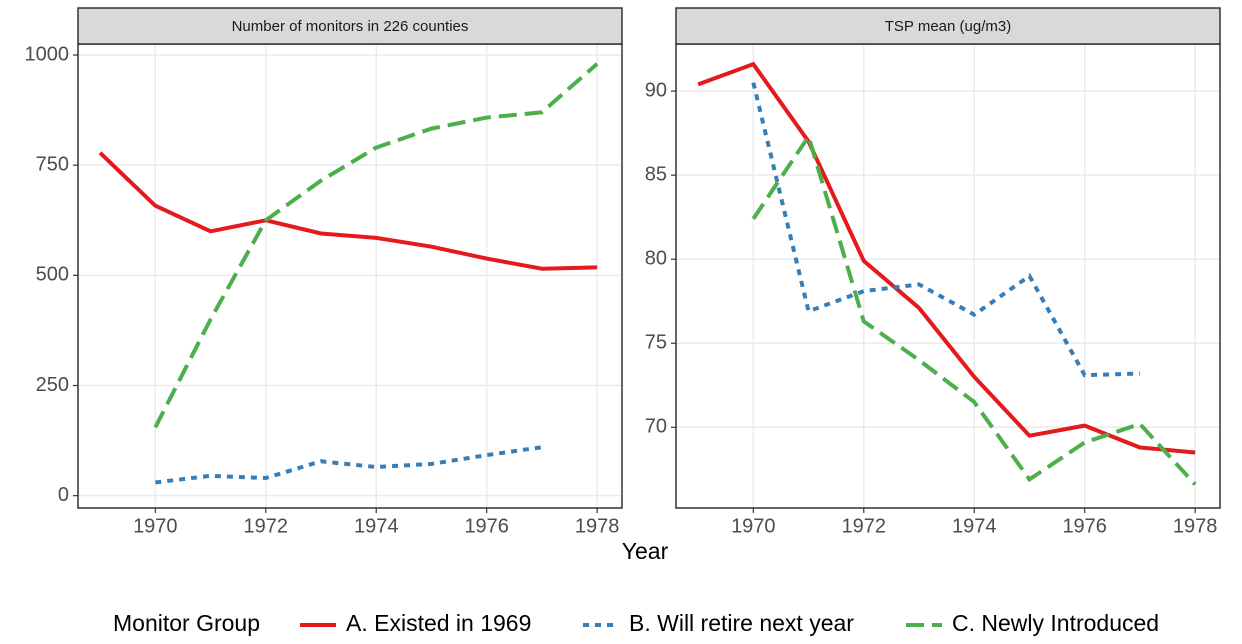 Image resolution: width=1242 pixels, height=644 pixels. What do you see at coordinates (656, 174) in the screenshot?
I see `y-tick-label: 85` at bounding box center [656, 174].